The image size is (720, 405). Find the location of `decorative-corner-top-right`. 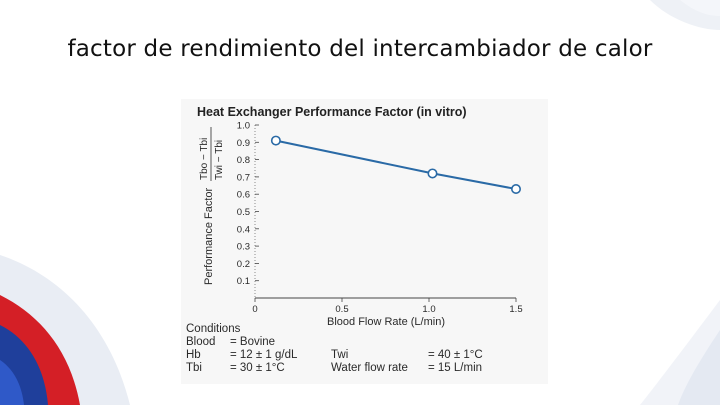

decorative-corner-top-right is located at coordinates (685, 15).